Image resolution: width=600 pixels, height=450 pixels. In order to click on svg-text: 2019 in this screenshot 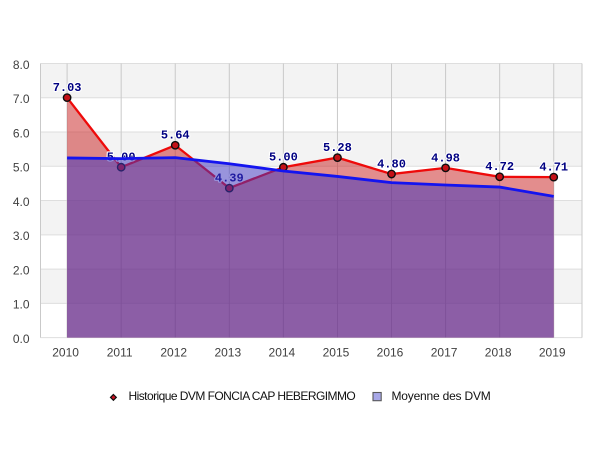, I will do `click(552, 353)`.